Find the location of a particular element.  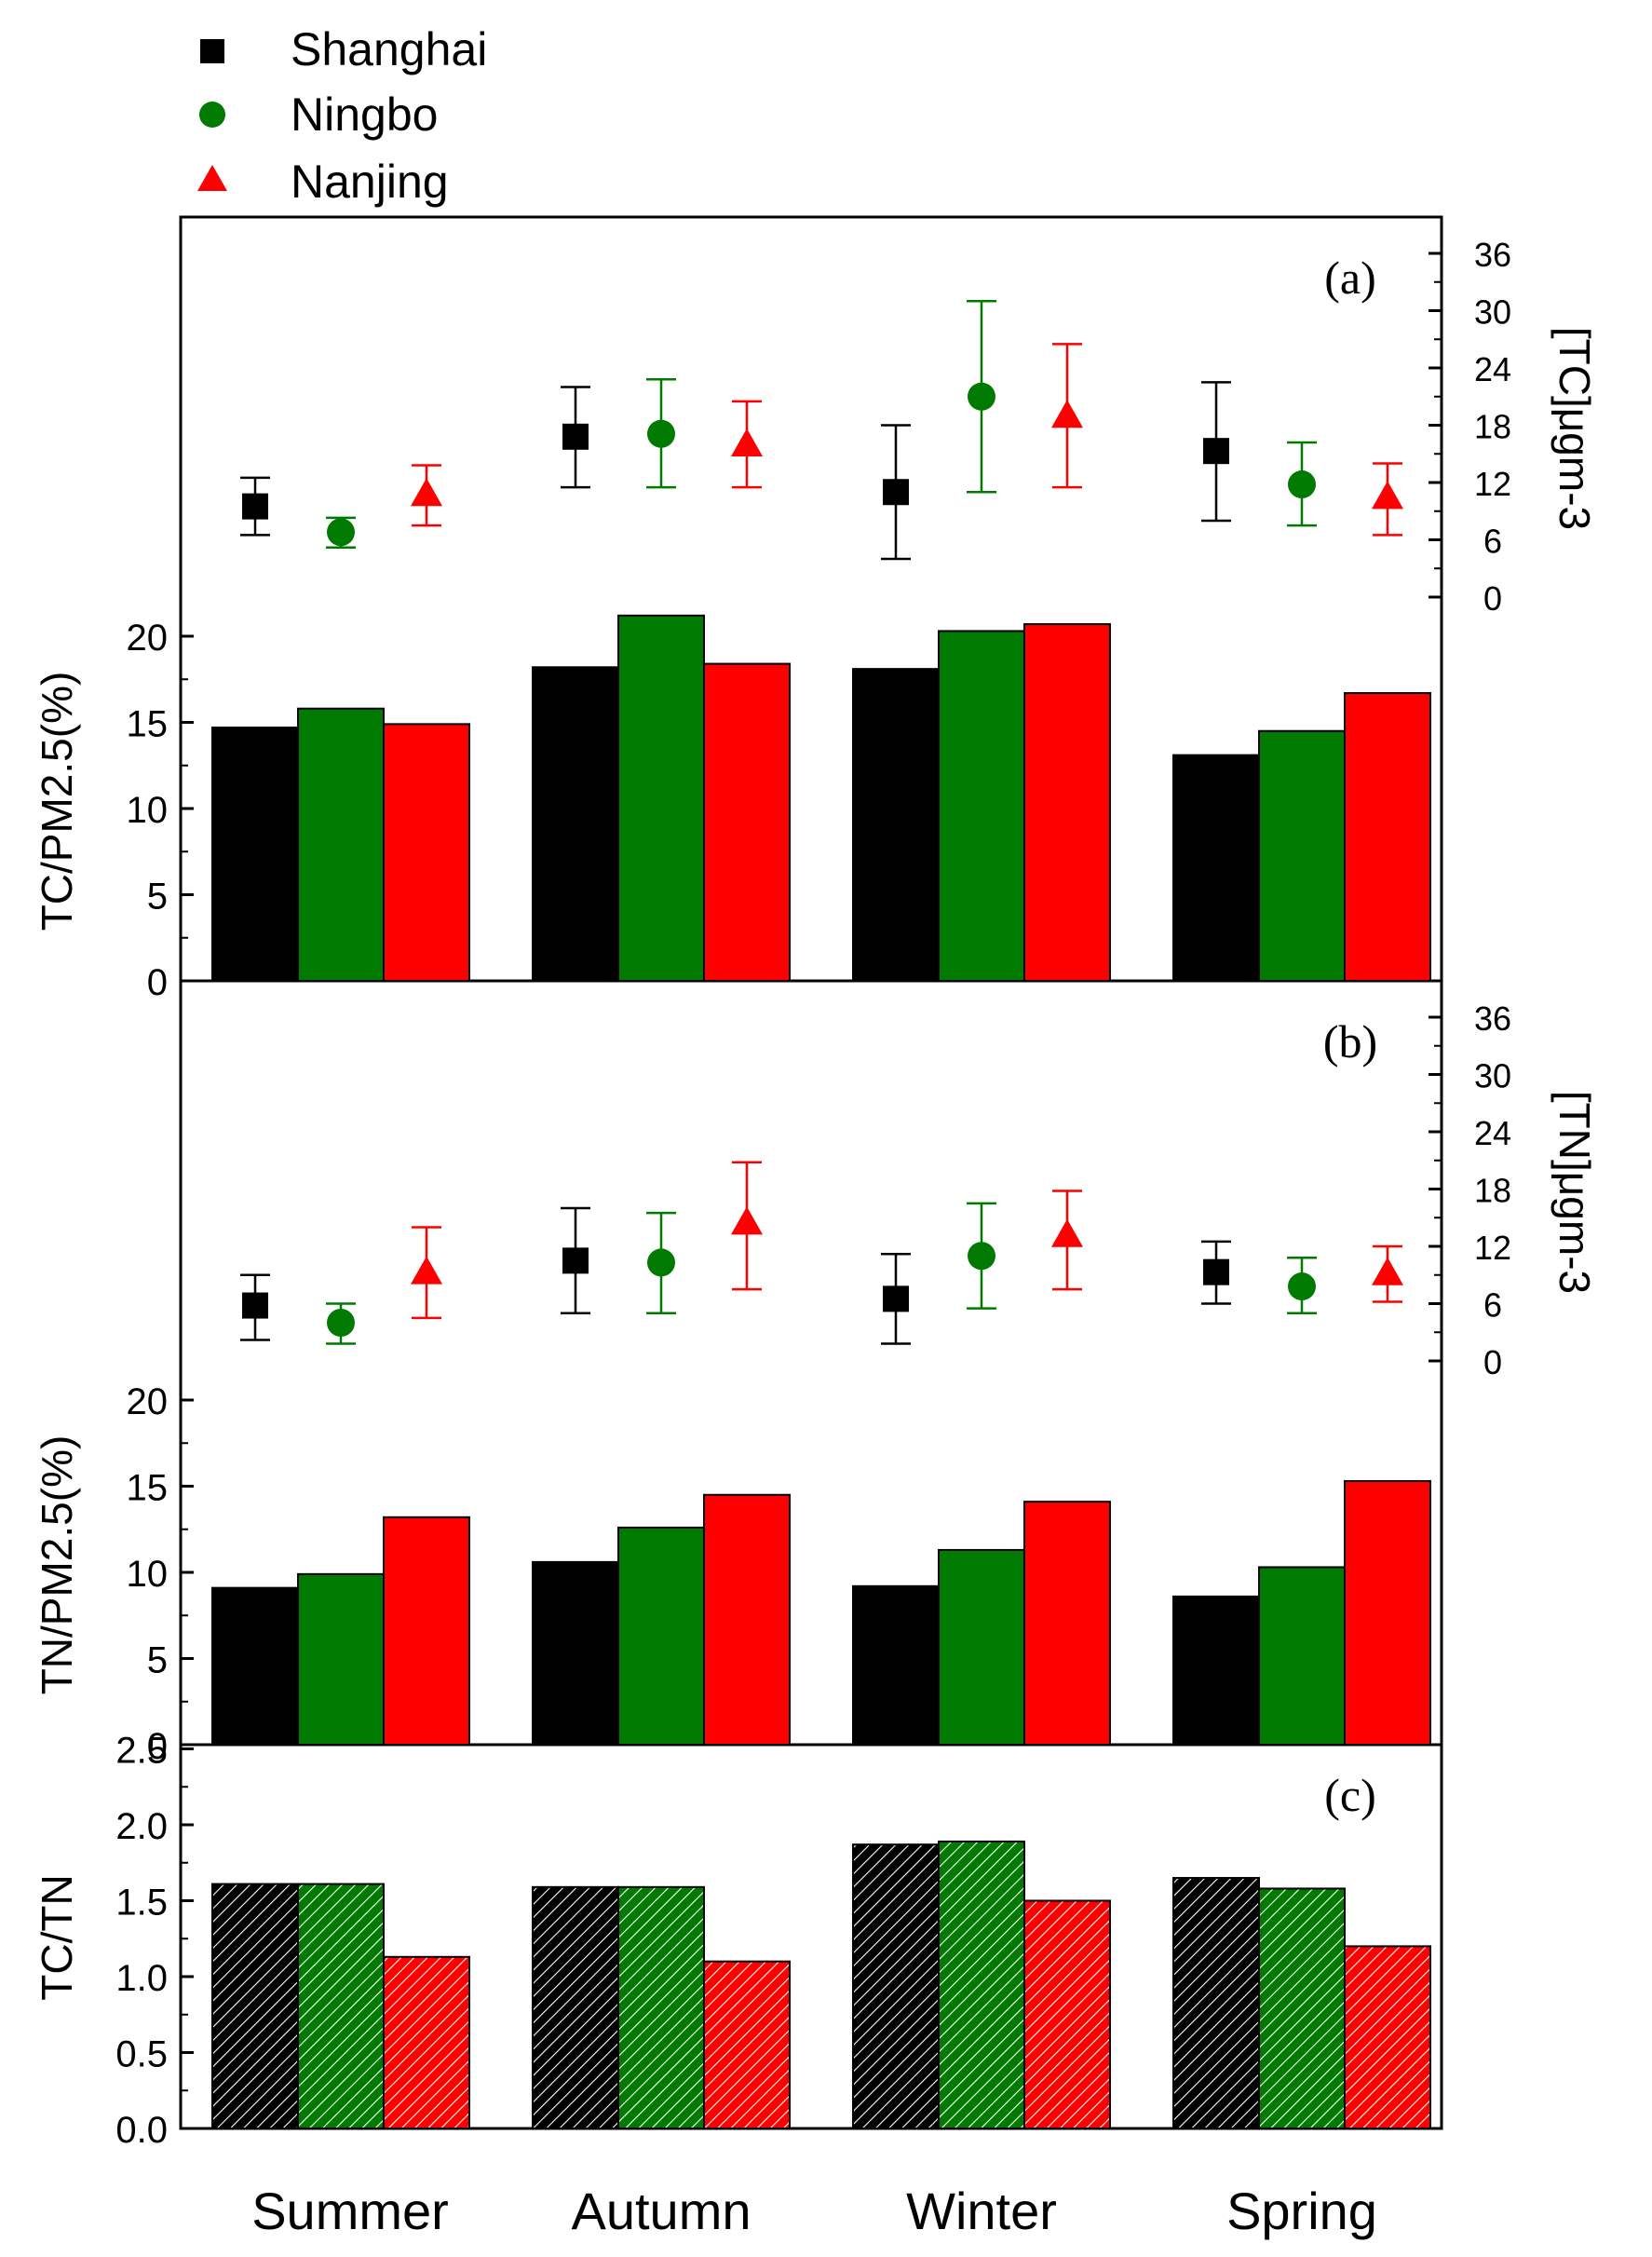

bar-b-shanghai-spring is located at coordinates (1216, 1671).